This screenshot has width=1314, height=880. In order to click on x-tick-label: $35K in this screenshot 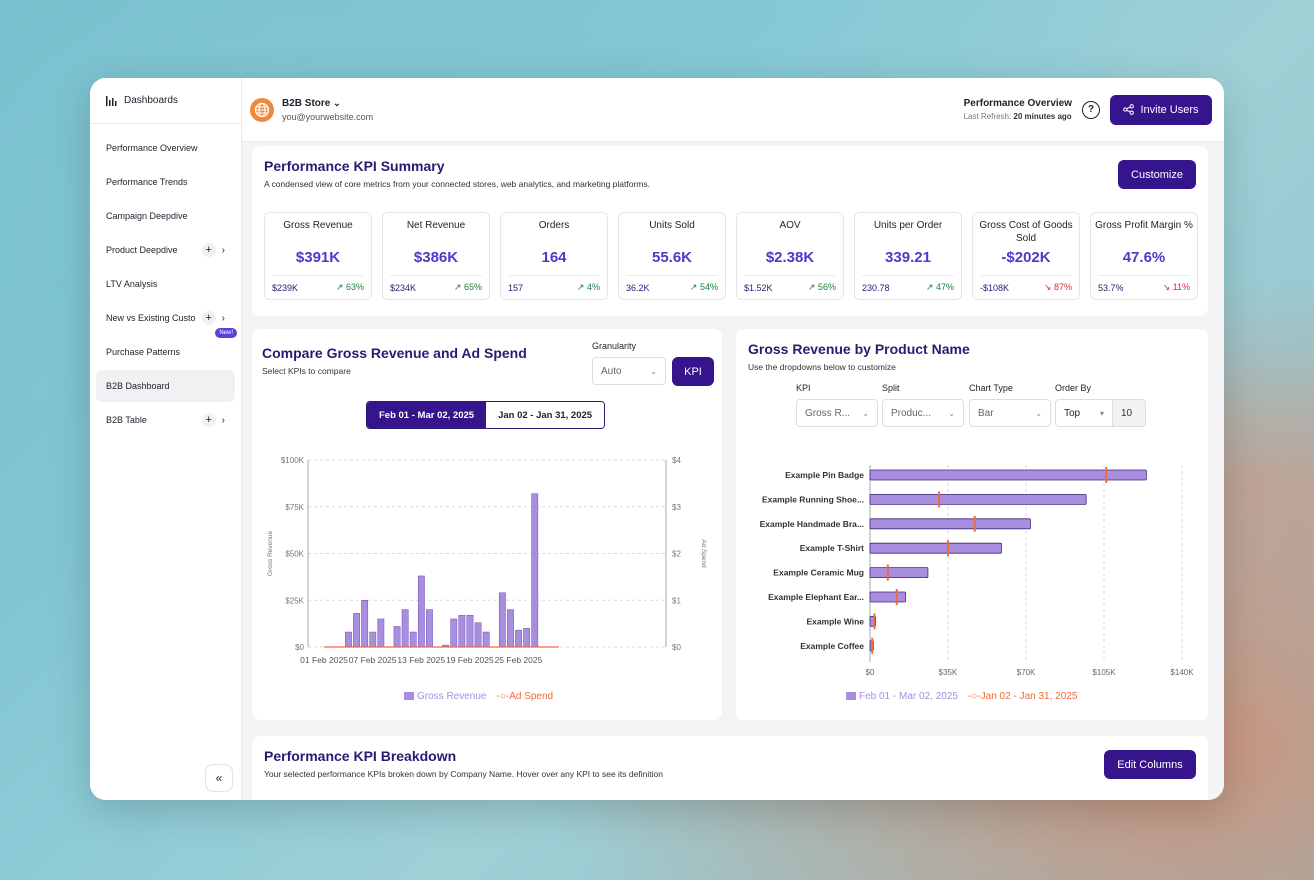, I will do `click(948, 672)`.